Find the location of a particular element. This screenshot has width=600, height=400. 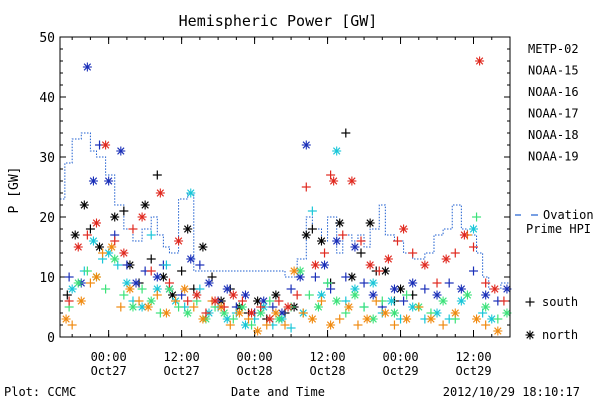

ovation-legend-label: Ovation is located at coordinates (568, 215).